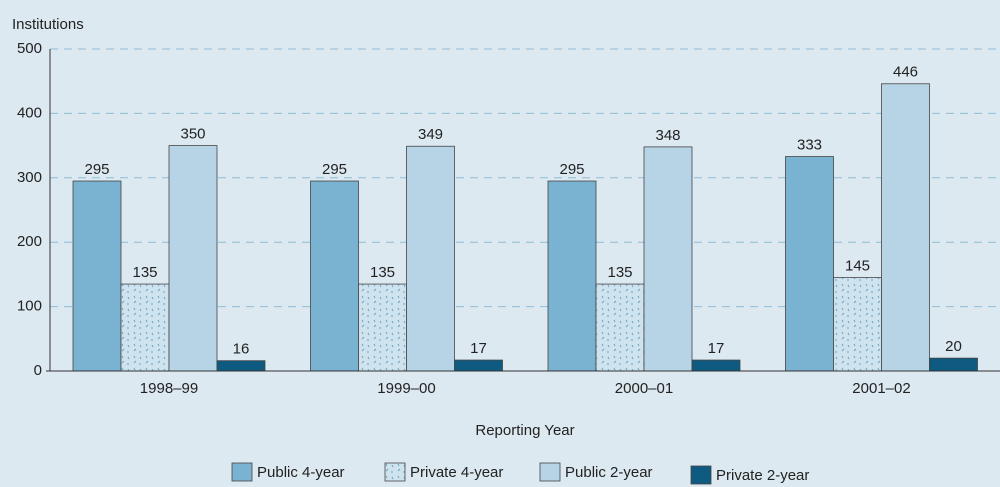 This screenshot has width=1000, height=487. Describe the element at coordinates (609, 472) in the screenshot. I see `legend-label: Public 2-year` at that location.